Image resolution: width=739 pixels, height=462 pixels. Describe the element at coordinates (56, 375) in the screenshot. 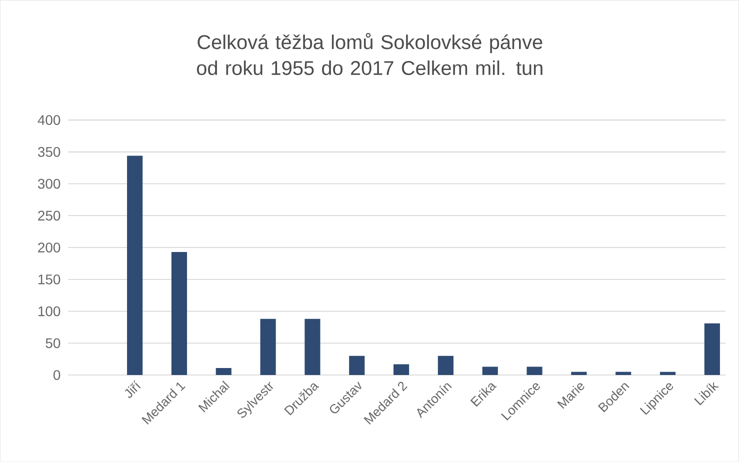

I see `y-tick-label: 0` at that location.